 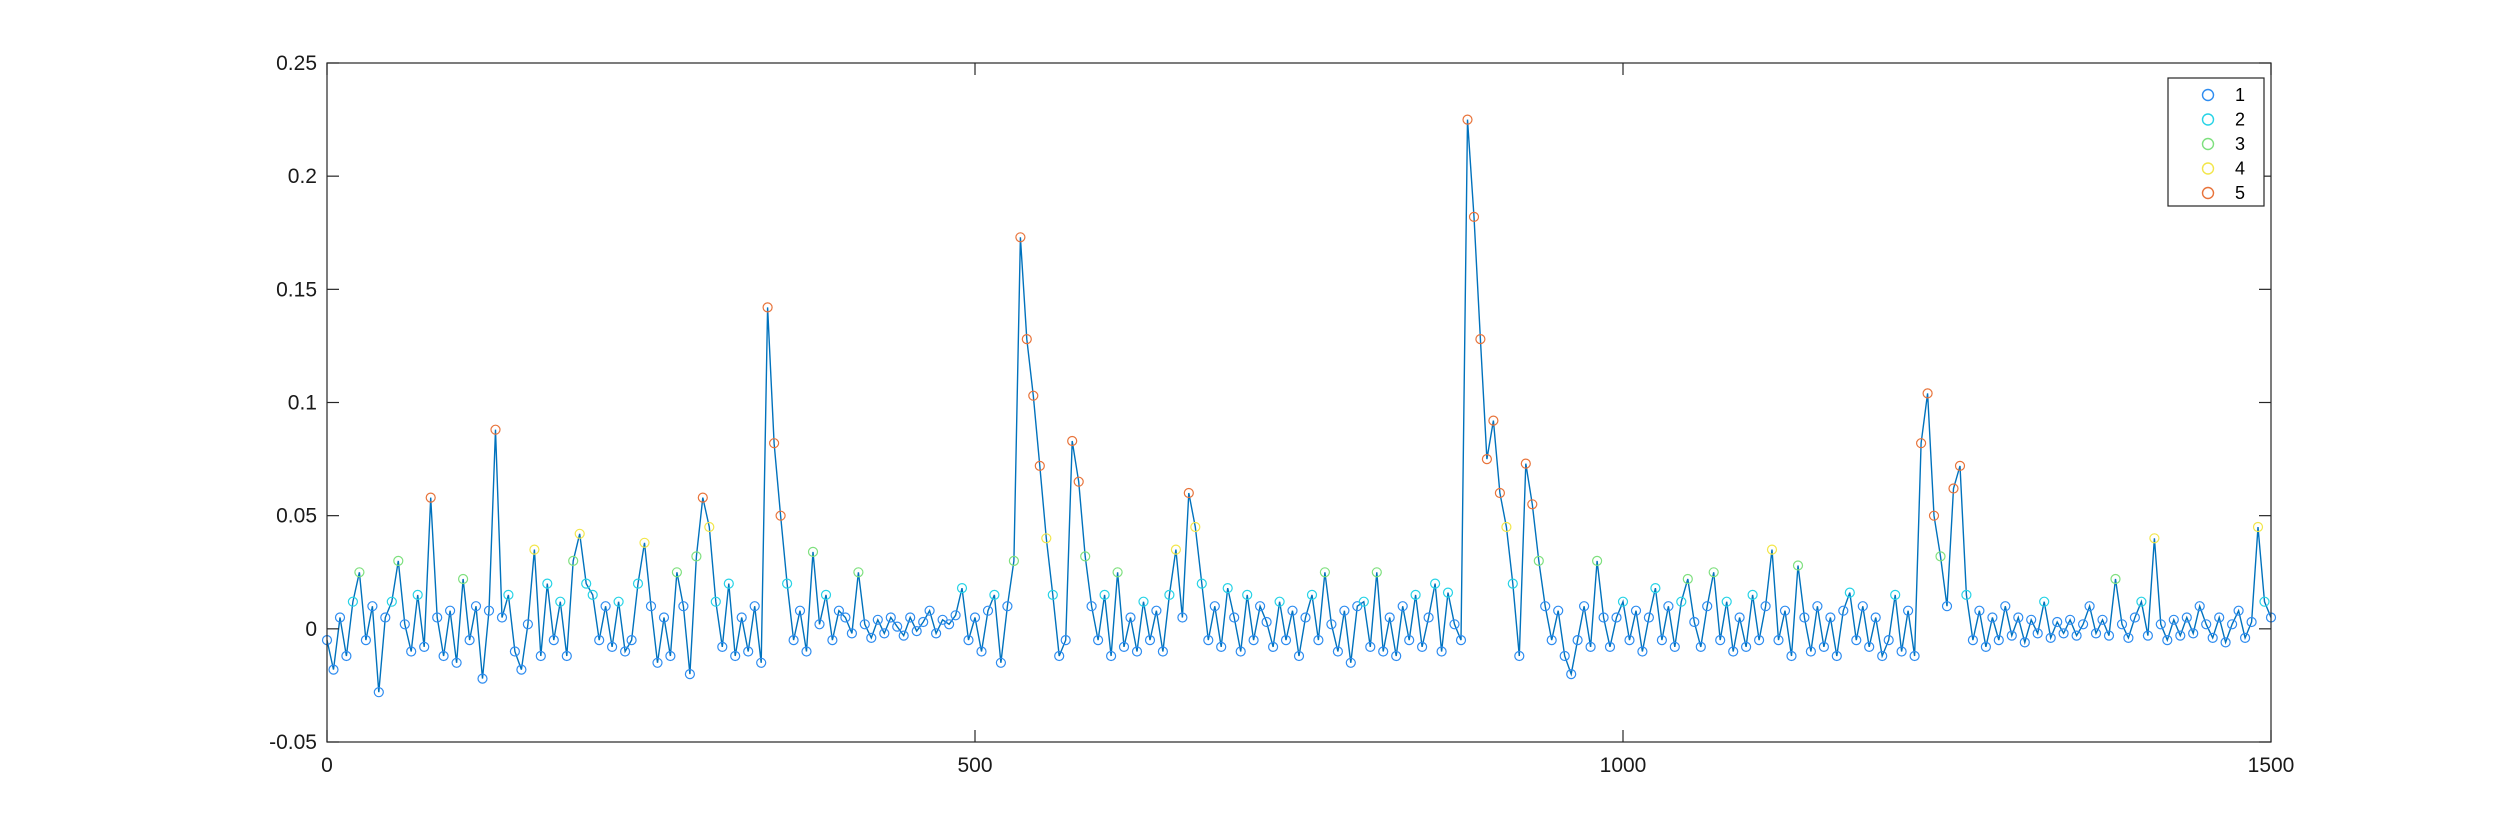 What do you see at coordinates (974, 765) in the screenshot?
I see `x-tick-label: 500` at bounding box center [974, 765].